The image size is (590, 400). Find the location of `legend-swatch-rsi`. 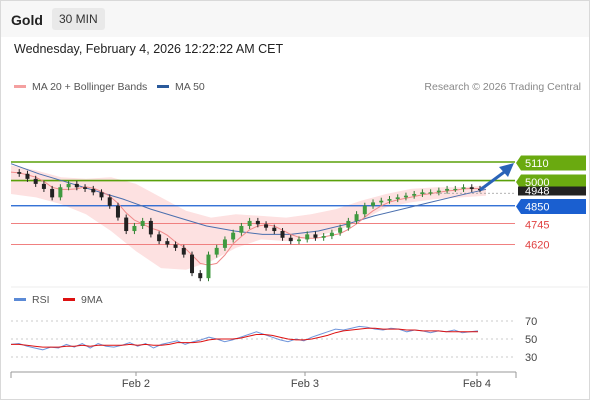

legend-swatch-rsi is located at coordinates (20, 299).